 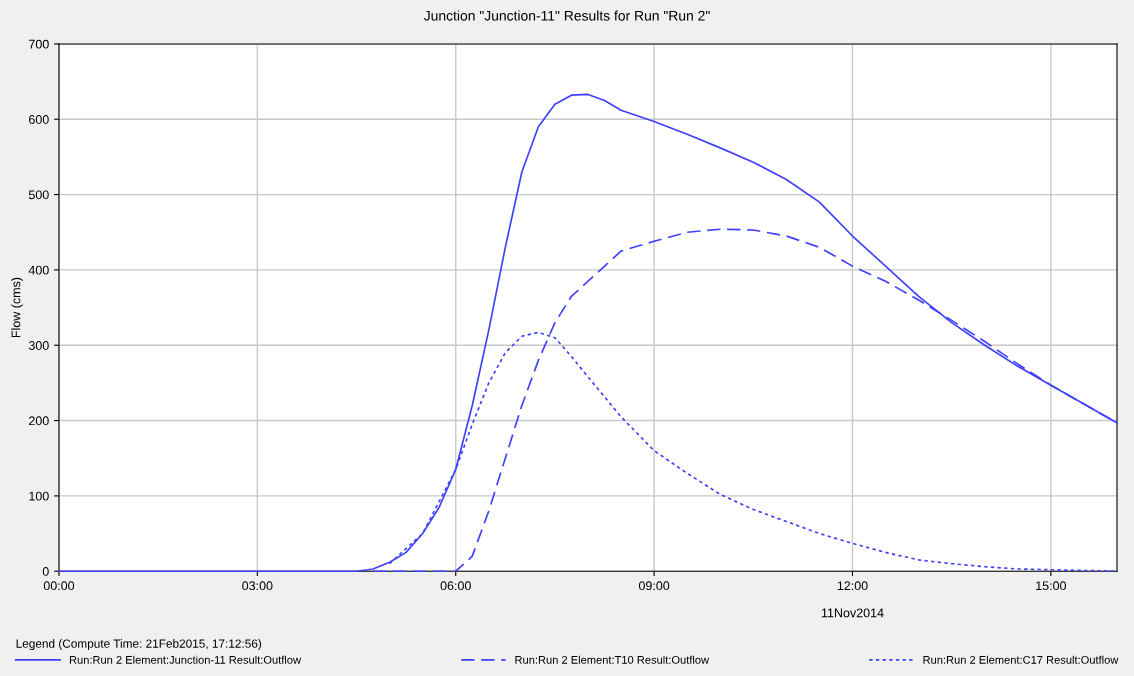 I want to click on y-tick-label: 500, so click(x=38, y=195).